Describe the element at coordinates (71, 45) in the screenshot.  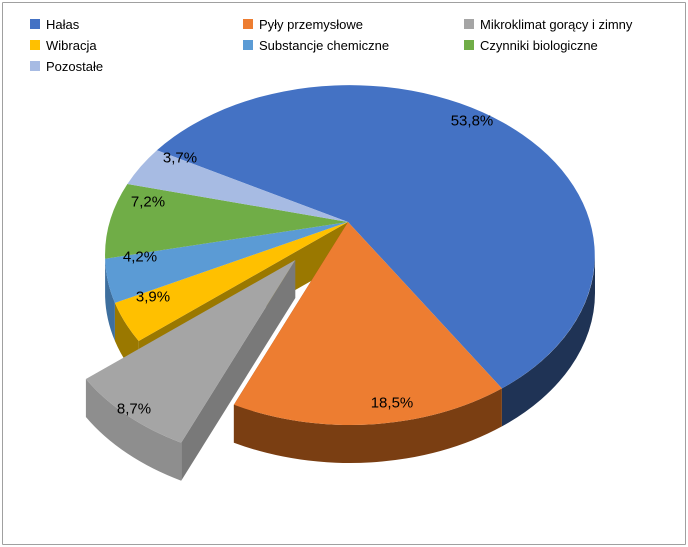
I see `legend-label: Wibracja` at that location.